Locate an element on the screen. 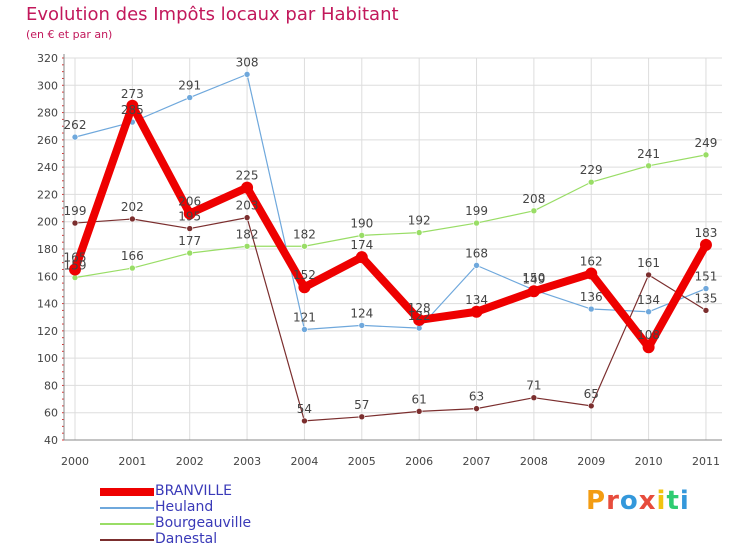 This screenshot has width=750, height=550. y-tick-label: 220 is located at coordinates (47, 194).